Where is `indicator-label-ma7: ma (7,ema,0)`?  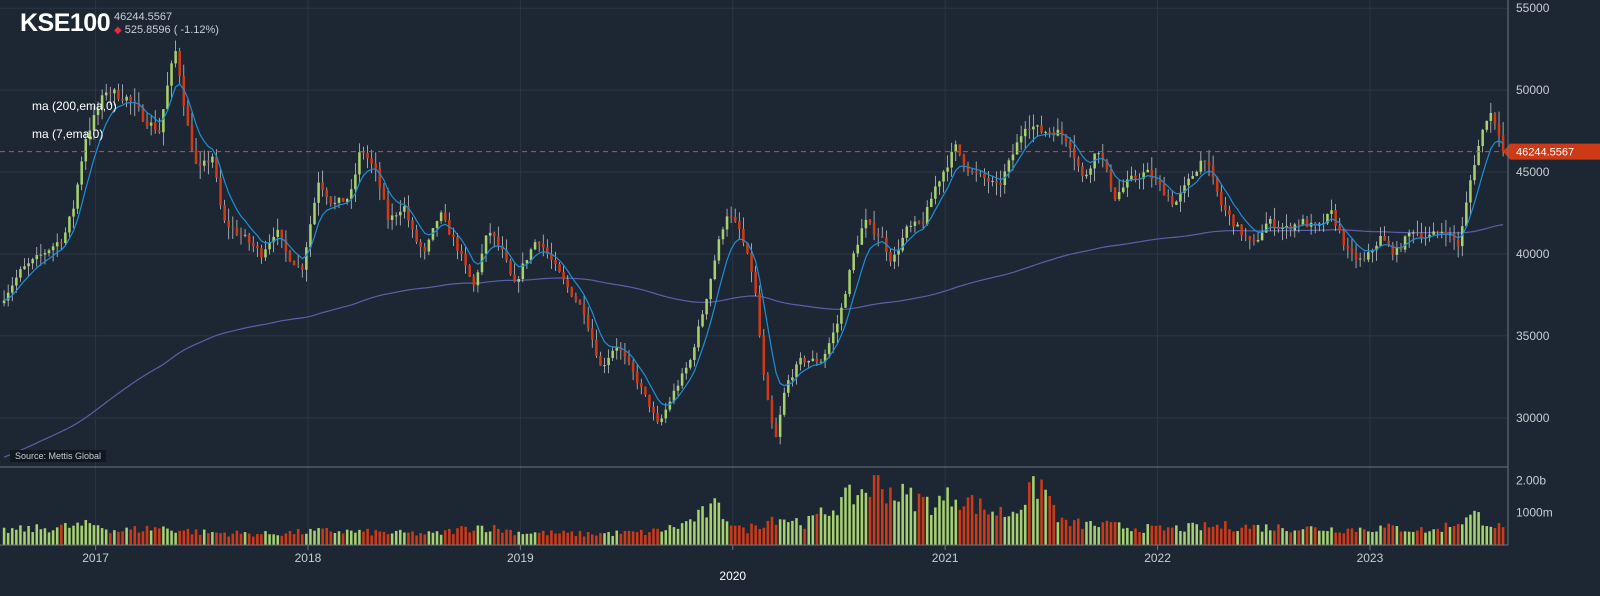 indicator-label-ma7: ma (7,ema,0) is located at coordinates (68, 134).